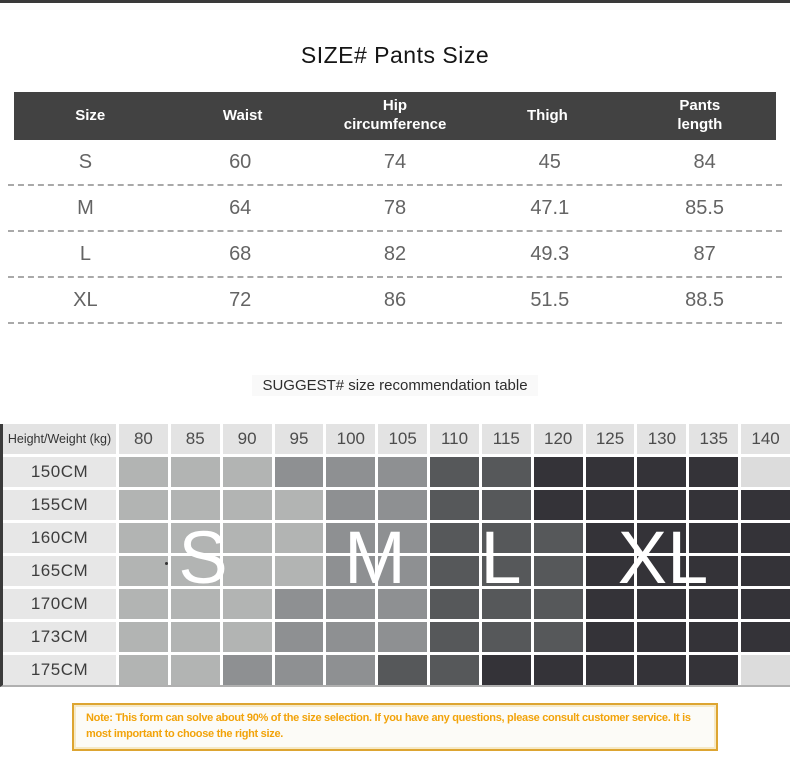 This screenshot has width=790, height=775. I want to click on grid-weight-header: 120, so click(558, 439).